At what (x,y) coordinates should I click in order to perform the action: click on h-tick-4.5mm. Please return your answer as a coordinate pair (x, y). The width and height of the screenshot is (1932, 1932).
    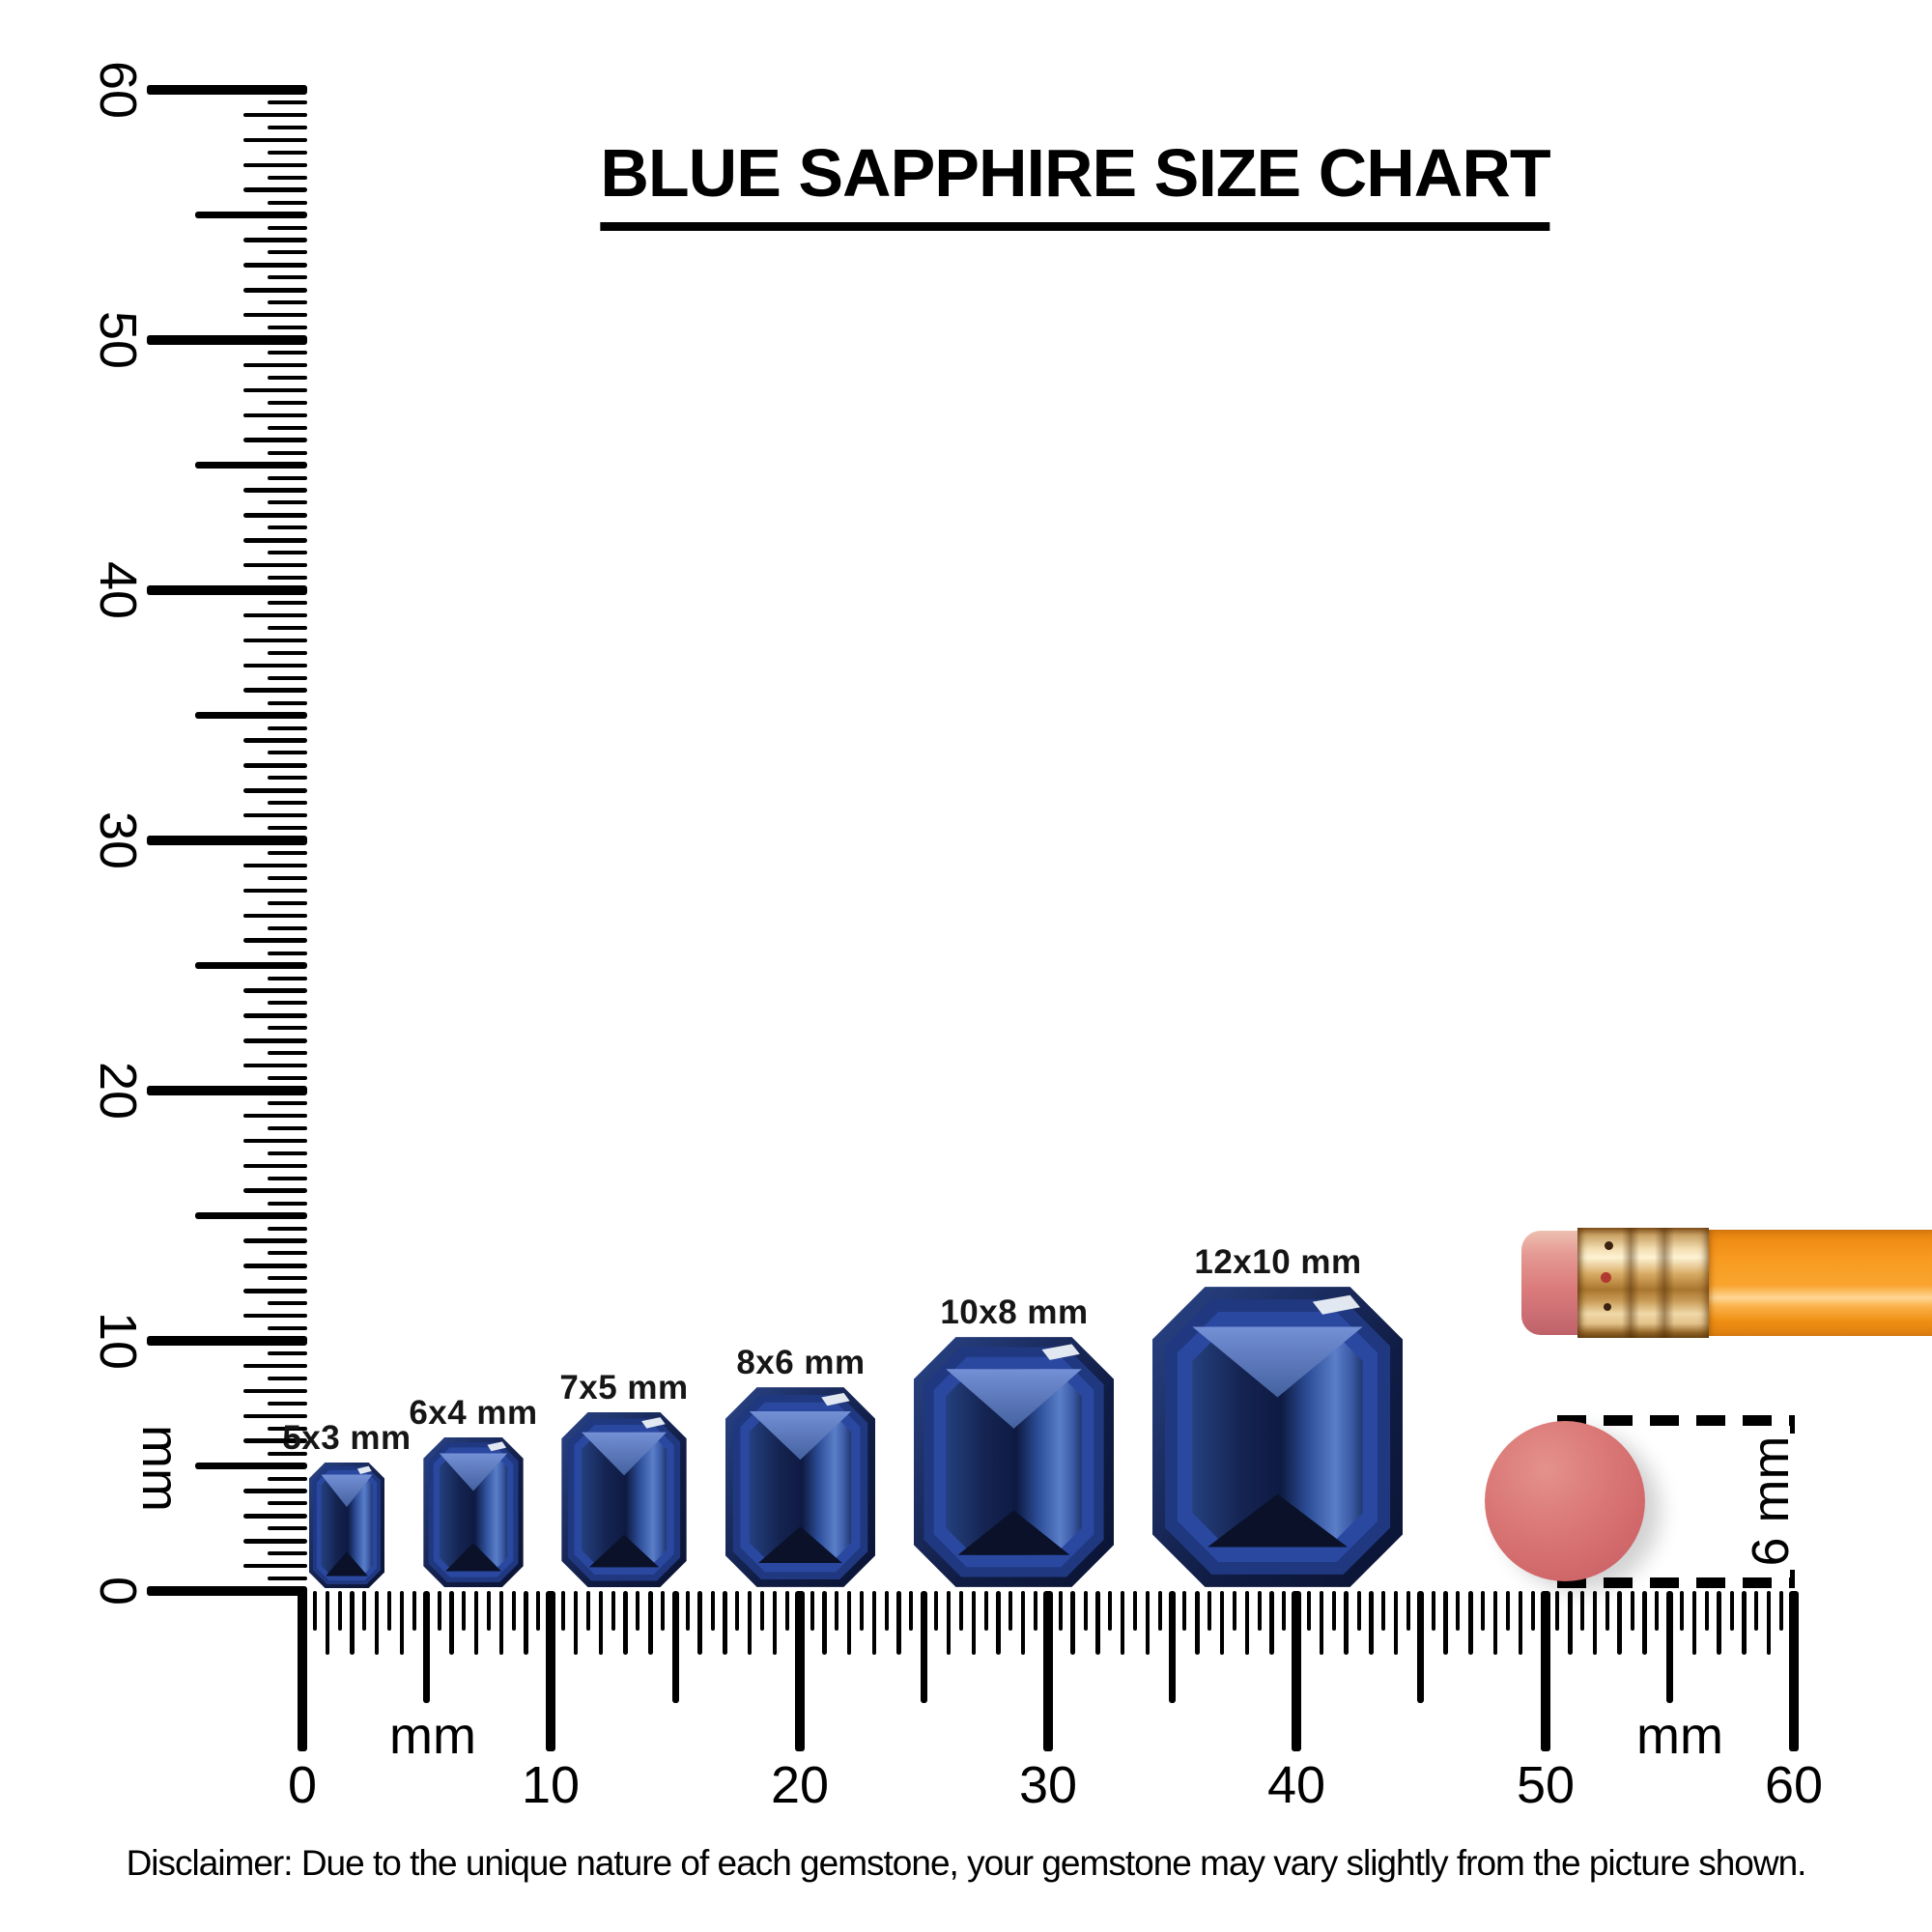
    Looking at the image, I should click on (414, 1611).